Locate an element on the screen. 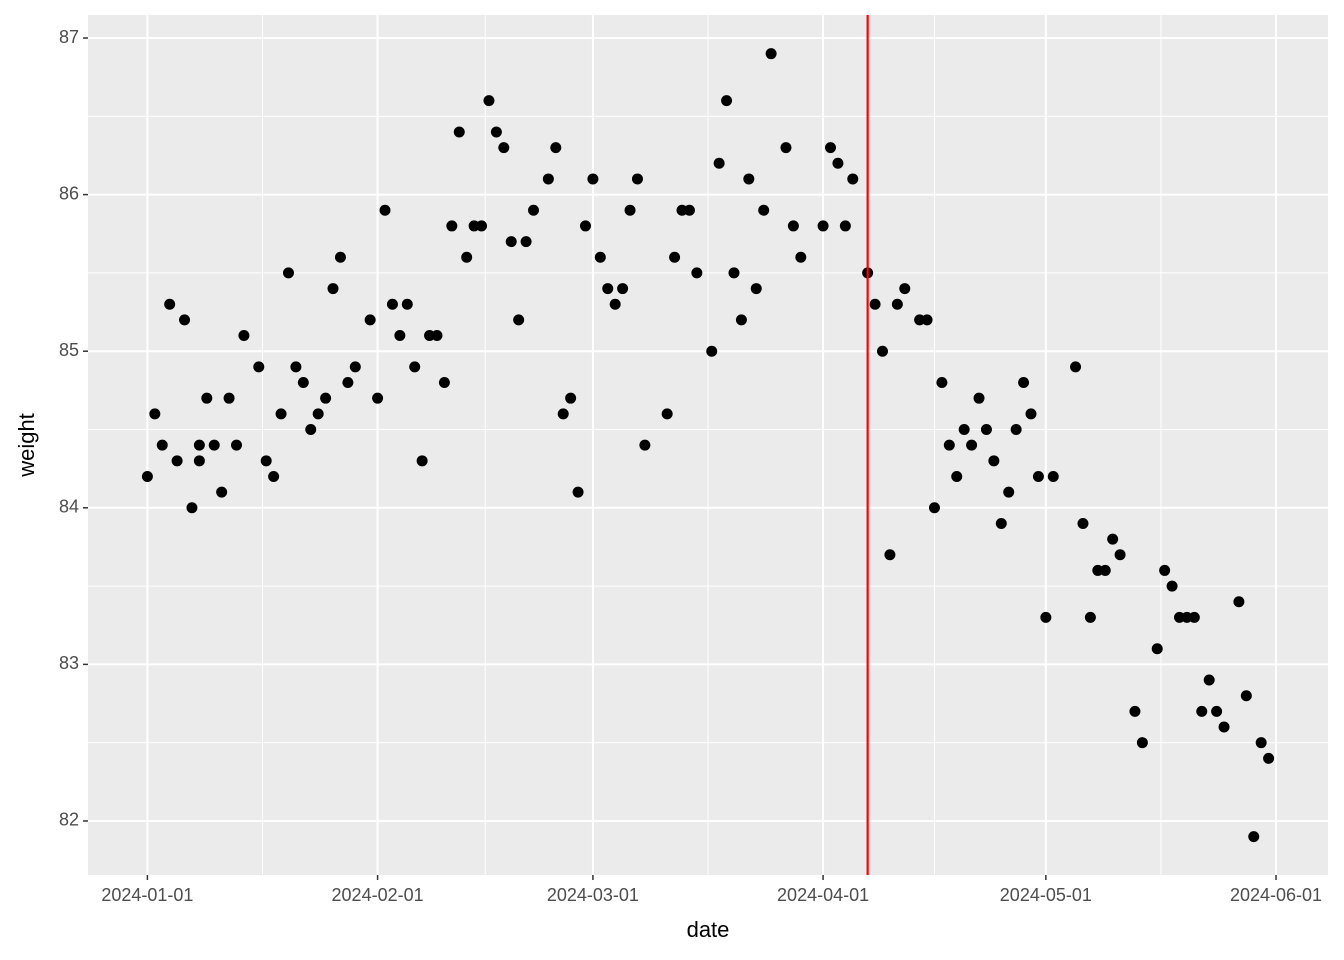 The width and height of the screenshot is (1344, 960). y-tick-label: 83 is located at coordinates (69, 663).